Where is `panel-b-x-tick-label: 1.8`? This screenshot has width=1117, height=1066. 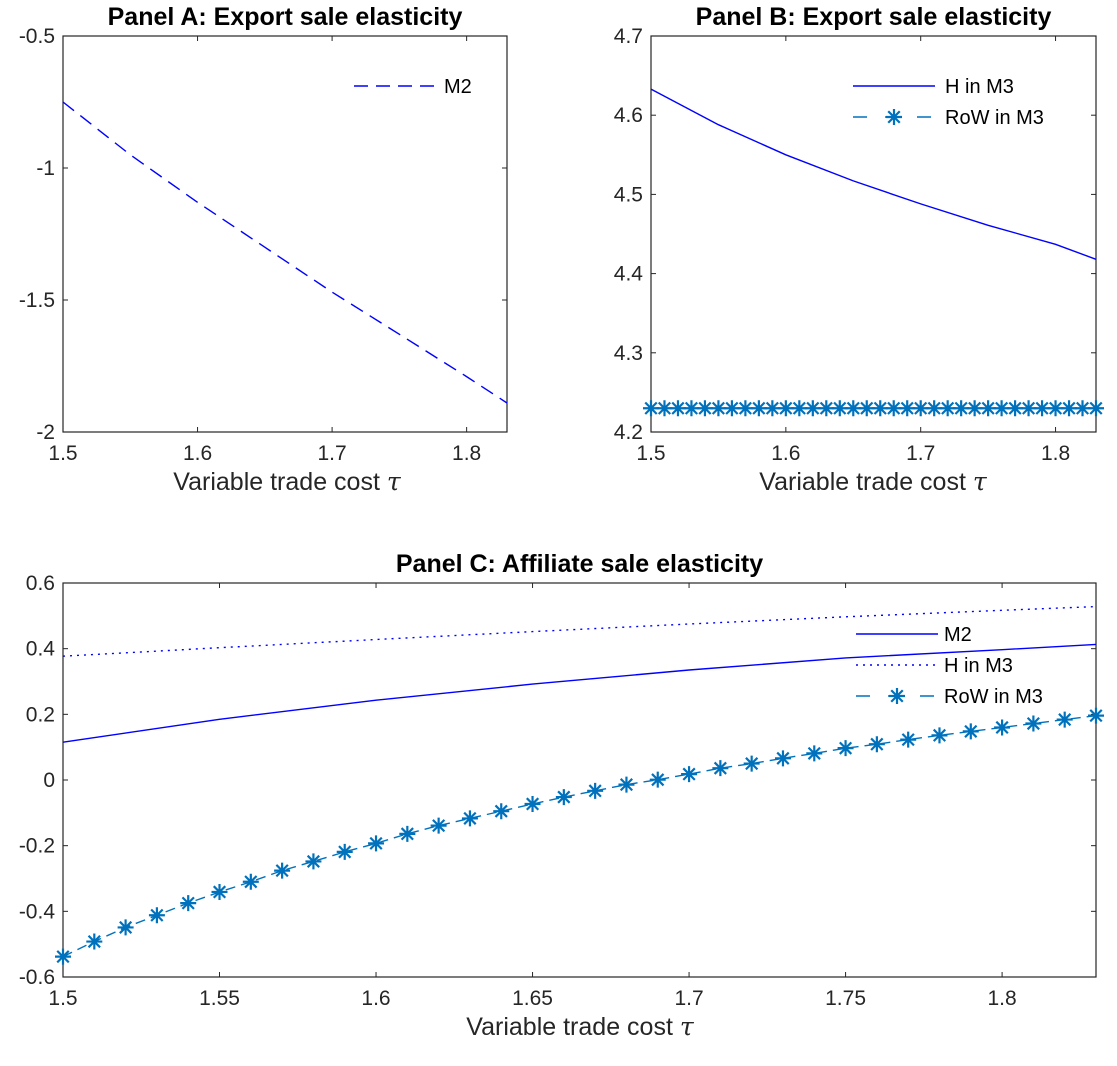 panel-b-x-tick-label: 1.8 is located at coordinates (1055, 453).